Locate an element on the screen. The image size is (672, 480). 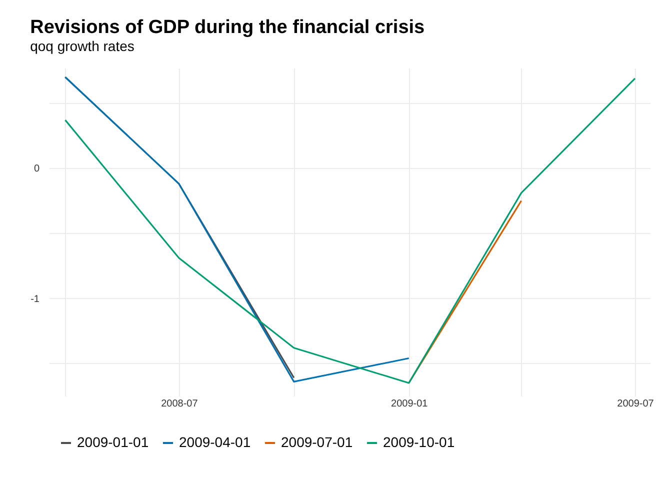
legend-label: 2009-04-01 is located at coordinates (215, 442).